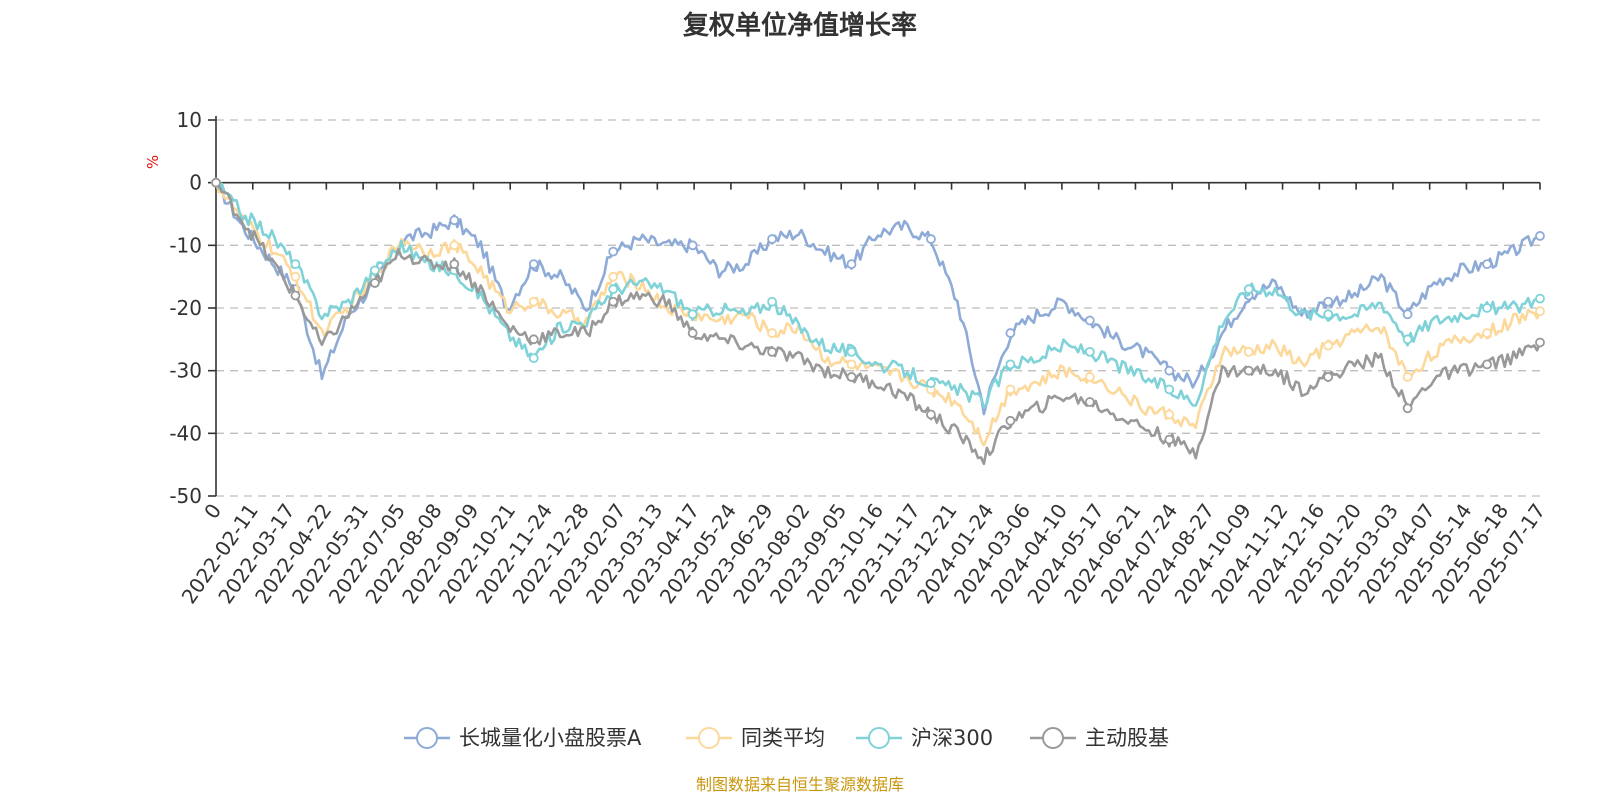 This screenshot has height=800, width=1600. What do you see at coordinates (195, 183) in the screenshot?
I see `y-tick-label: 0` at bounding box center [195, 183].